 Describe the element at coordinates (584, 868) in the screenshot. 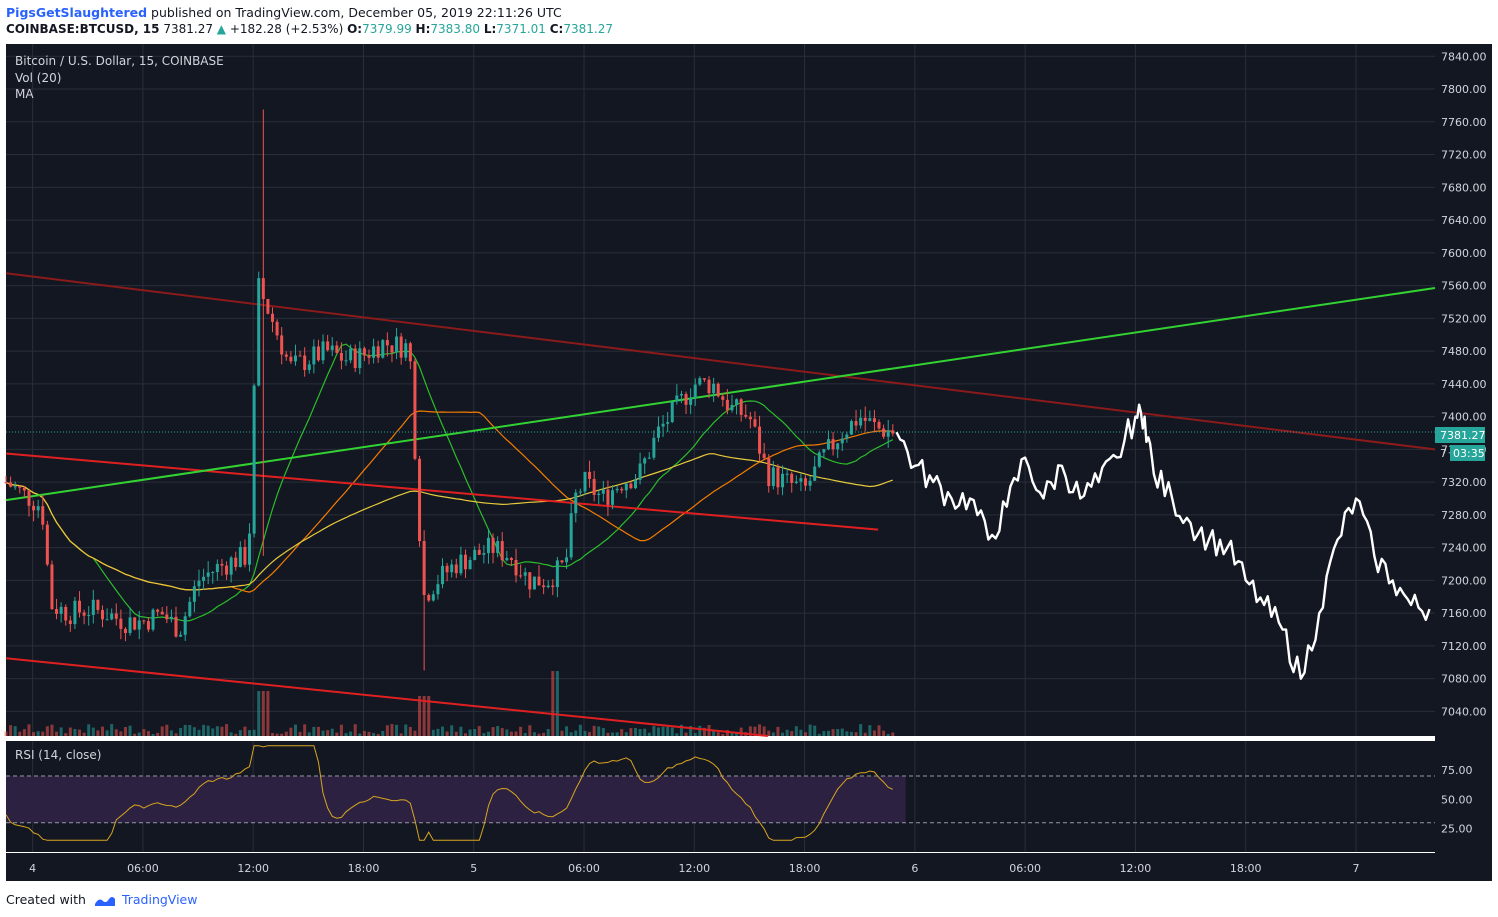

I see `time-tick-label: 06:00` at that location.